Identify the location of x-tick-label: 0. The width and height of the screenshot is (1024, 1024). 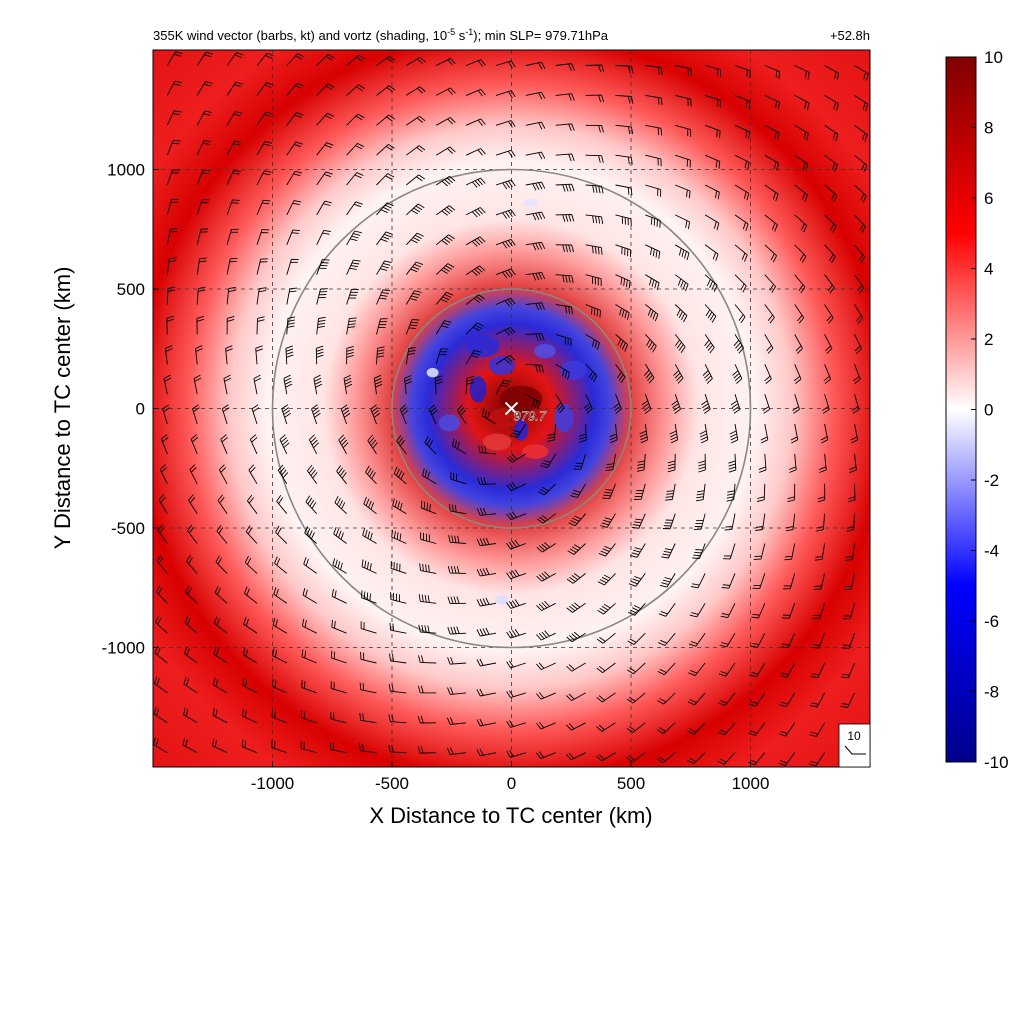
(511, 783).